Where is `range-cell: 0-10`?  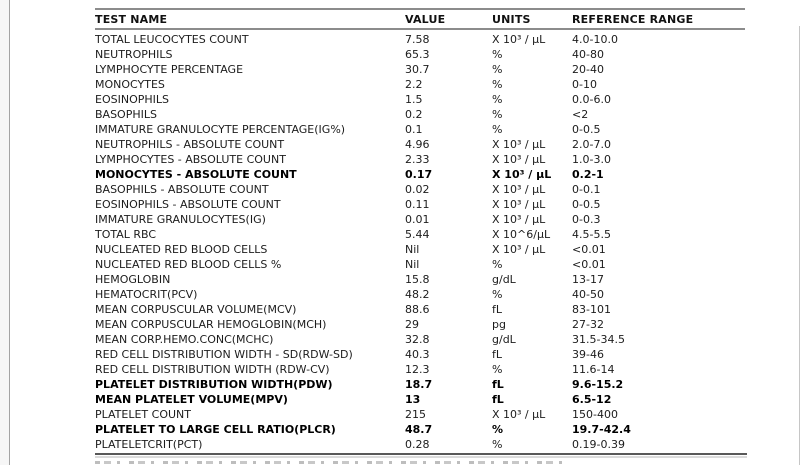 range-cell: 0-10 is located at coordinates (584, 84).